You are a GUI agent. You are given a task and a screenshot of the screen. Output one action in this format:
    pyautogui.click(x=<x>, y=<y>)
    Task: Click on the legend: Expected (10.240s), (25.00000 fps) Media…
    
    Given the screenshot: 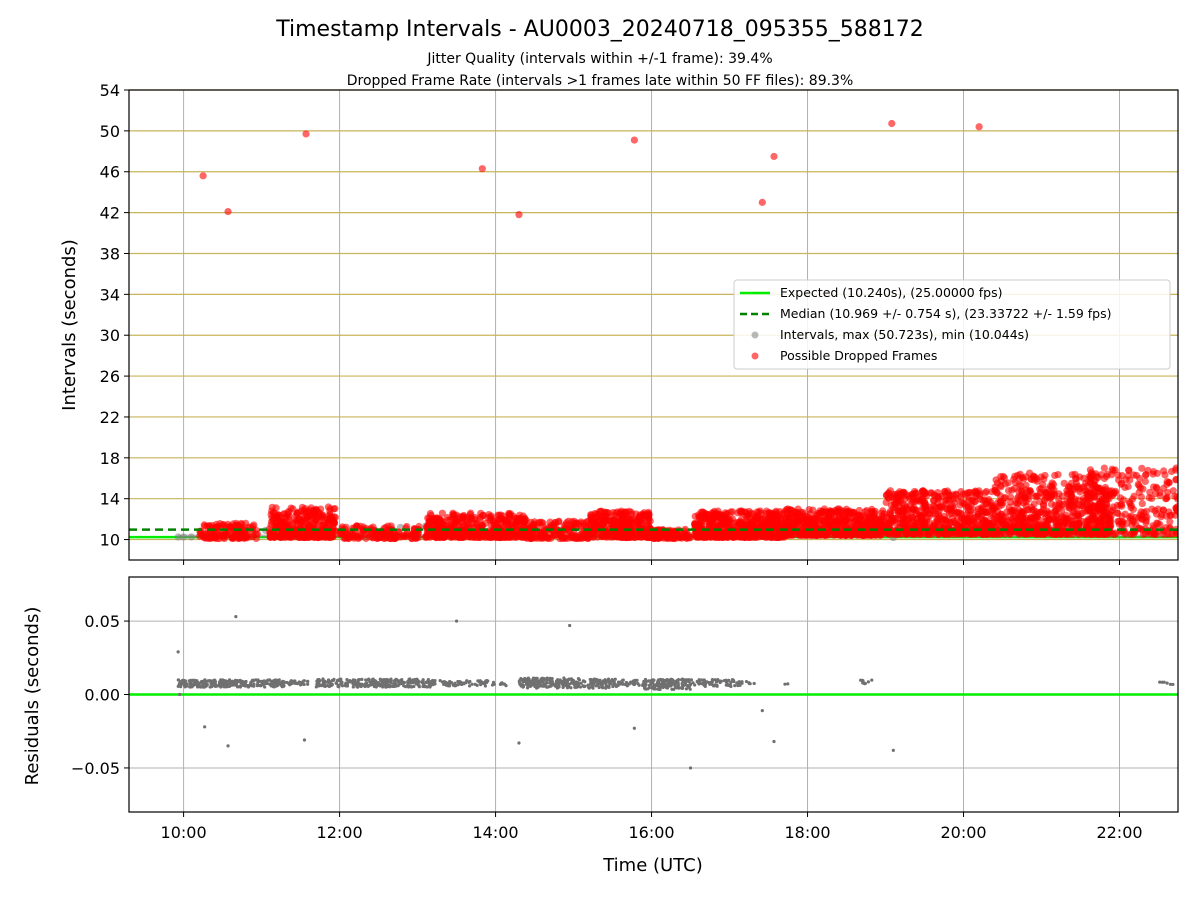 What is the action you would take?
    pyautogui.click(x=952, y=324)
    